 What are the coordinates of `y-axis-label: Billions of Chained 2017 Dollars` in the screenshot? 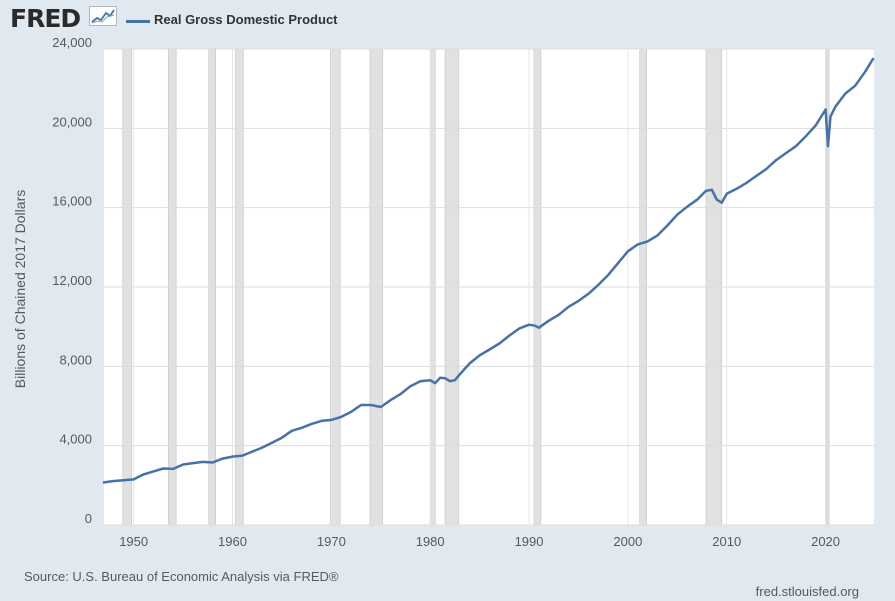 It's located at (20, 289).